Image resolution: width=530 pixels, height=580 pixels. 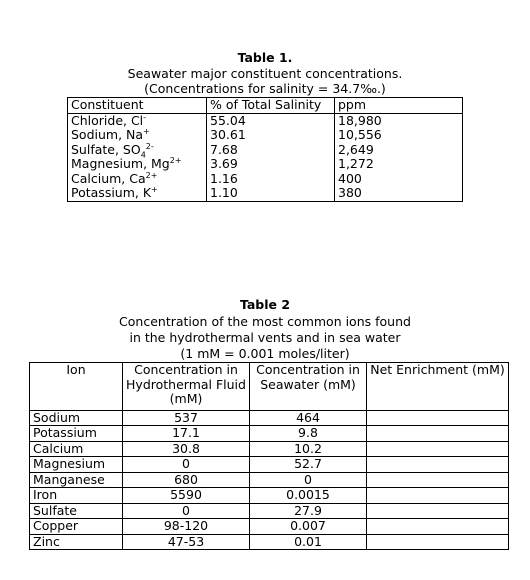 I want to click on table1-note: (Concentrations for salinity = 34.7‰.), so click(x=265, y=88).